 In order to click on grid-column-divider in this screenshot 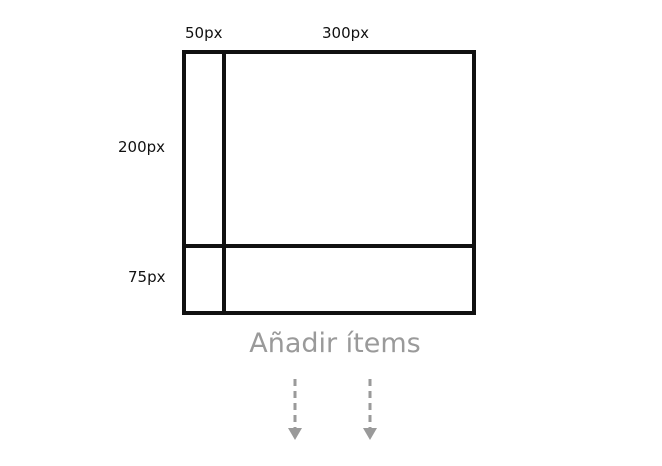, I will do `click(224, 182)`.